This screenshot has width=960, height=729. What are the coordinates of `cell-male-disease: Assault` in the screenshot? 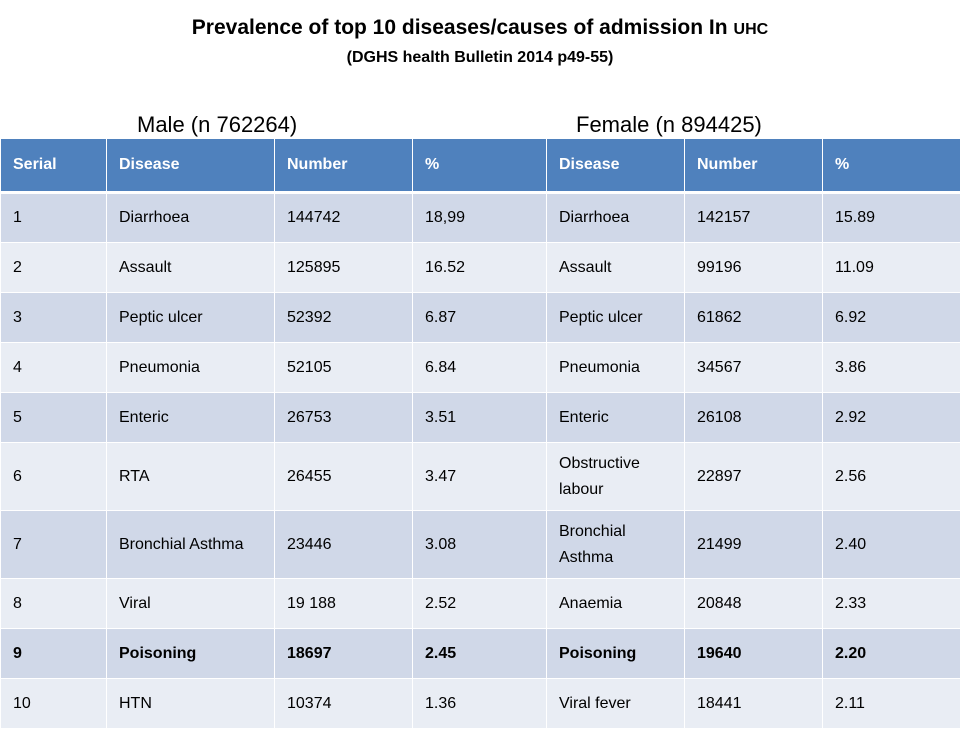 It's located at (191, 268).